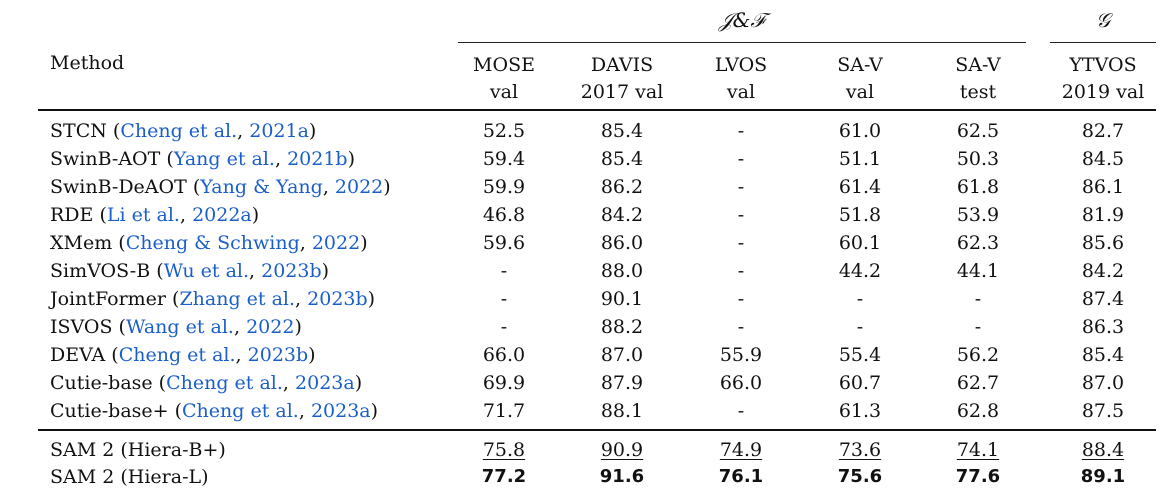 Image resolution: width=1176 pixels, height=498 pixels. Describe the element at coordinates (860, 79) in the screenshot. I see `col-header-sav-val: SA-V val` at that location.